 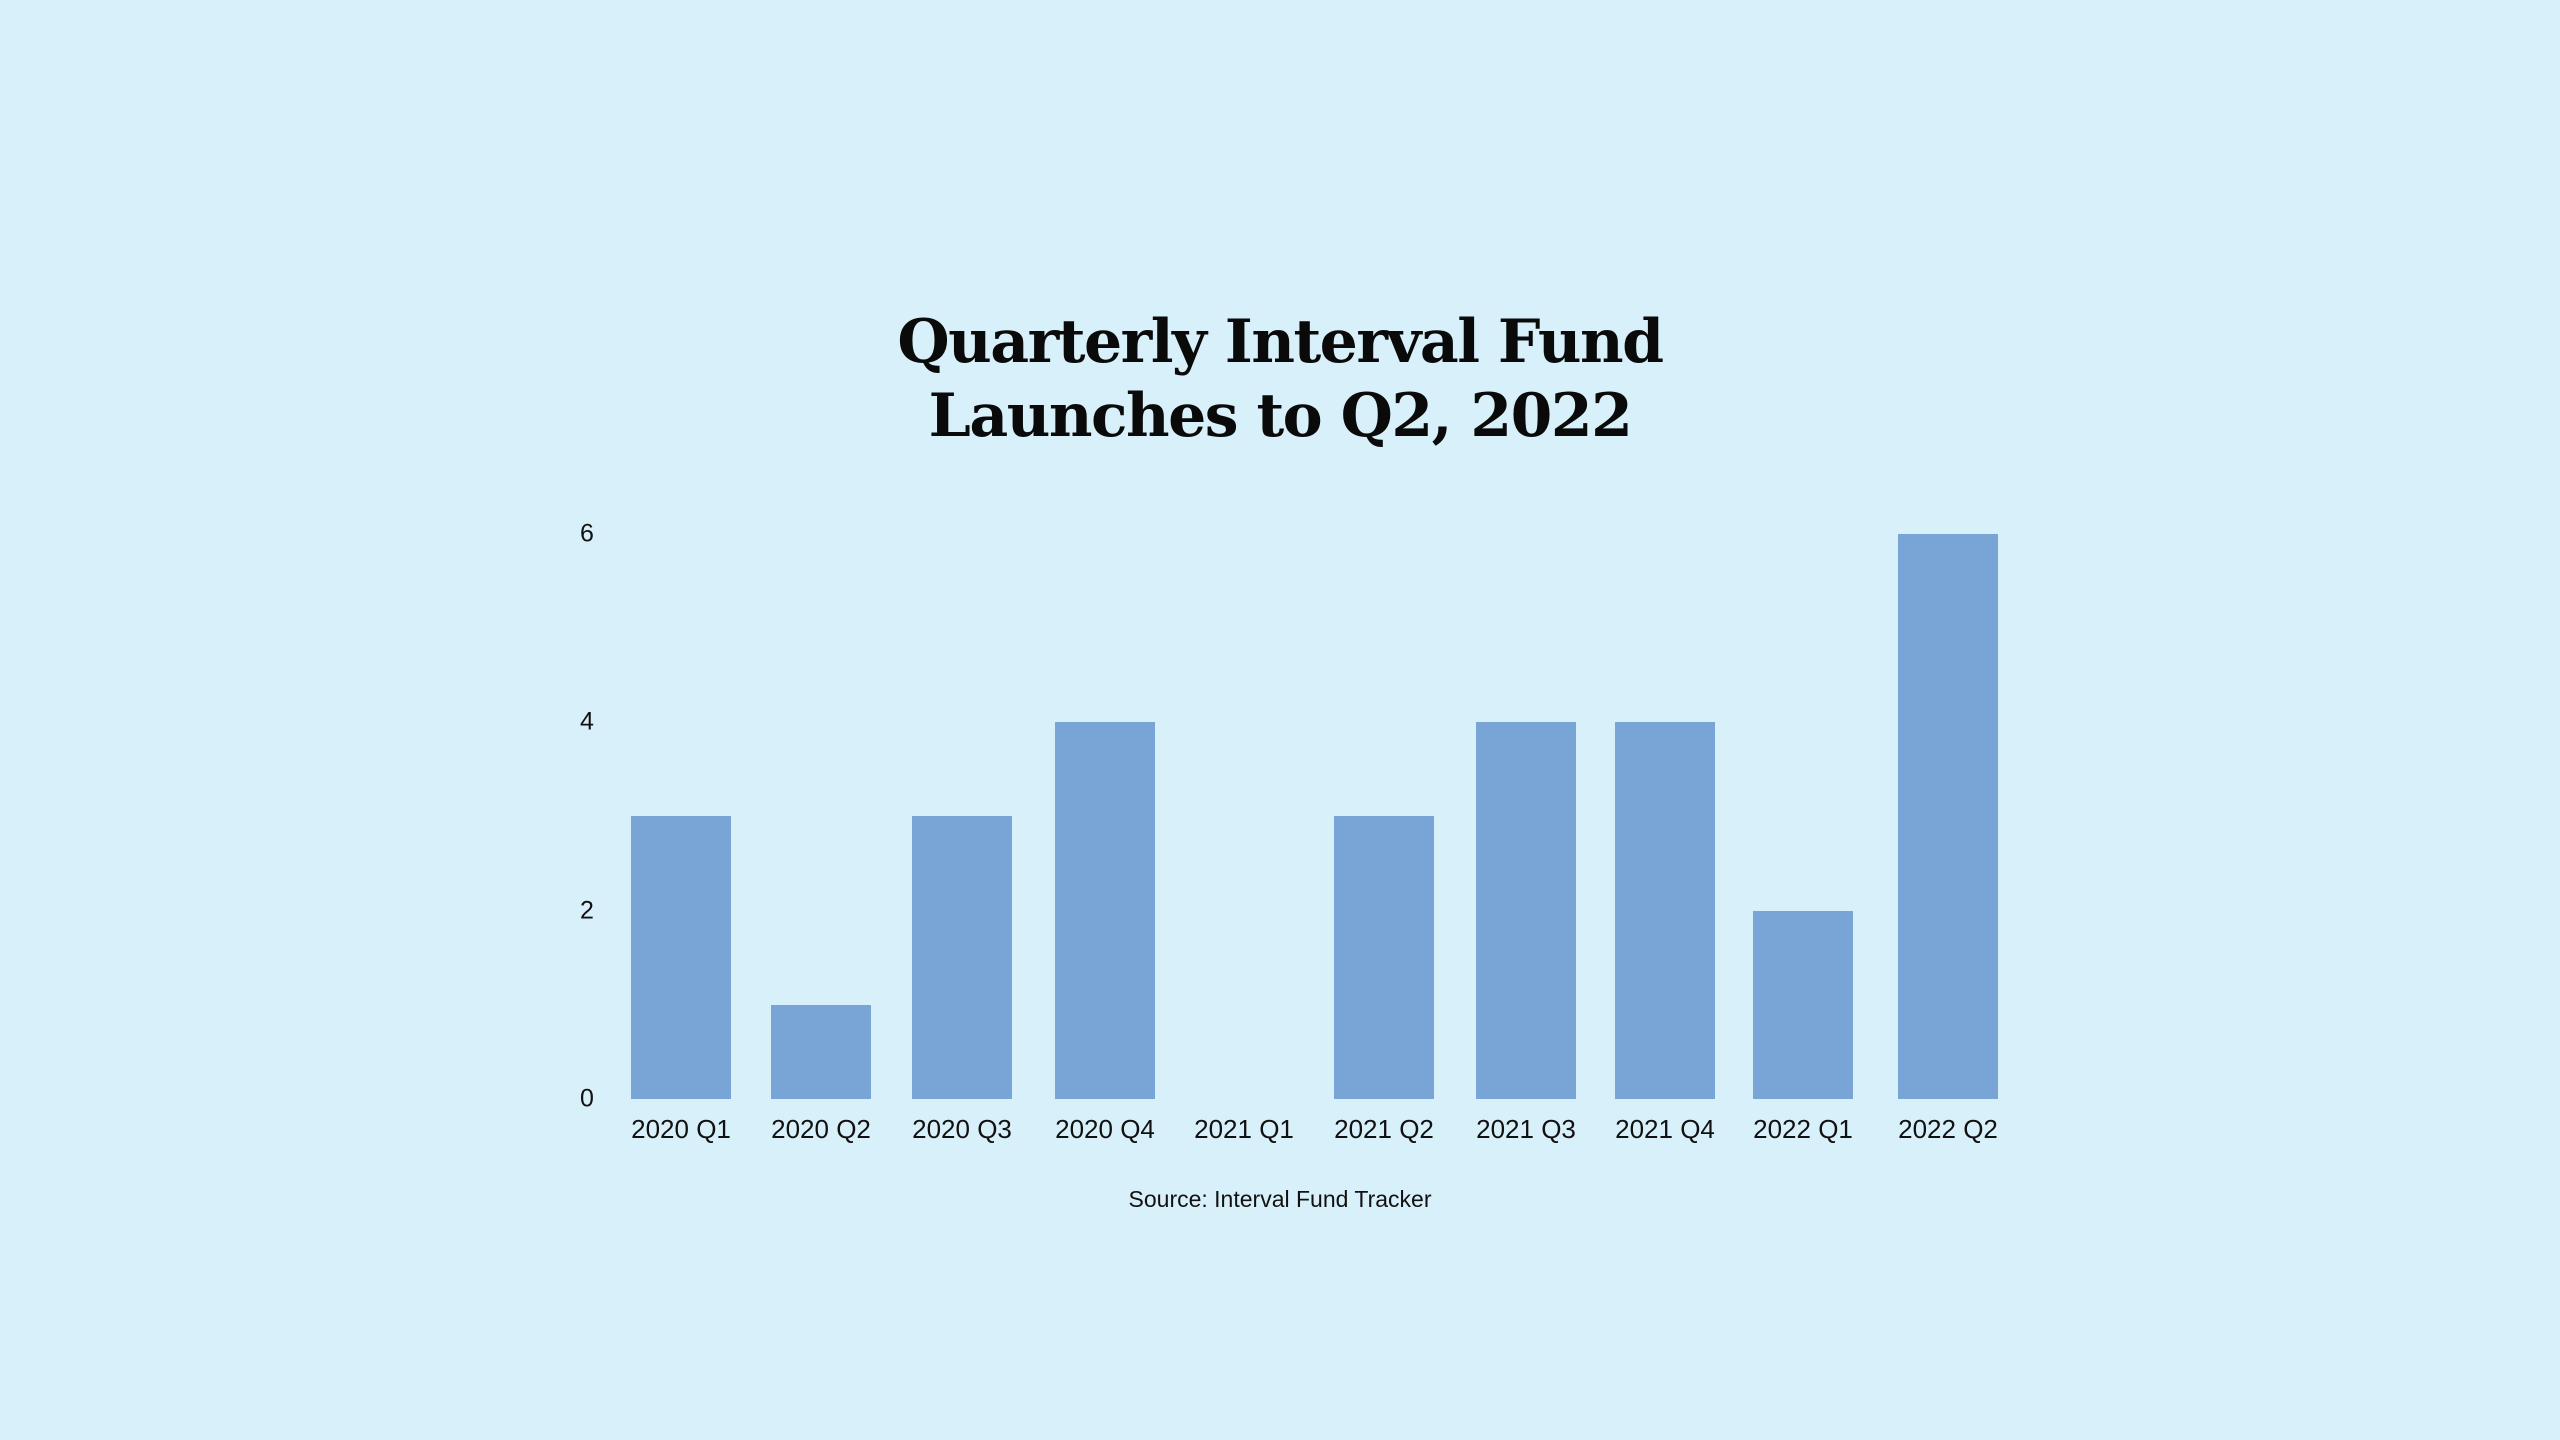 I want to click on x-axis-label: 2020 Q4, so click(x=1105, y=1129).